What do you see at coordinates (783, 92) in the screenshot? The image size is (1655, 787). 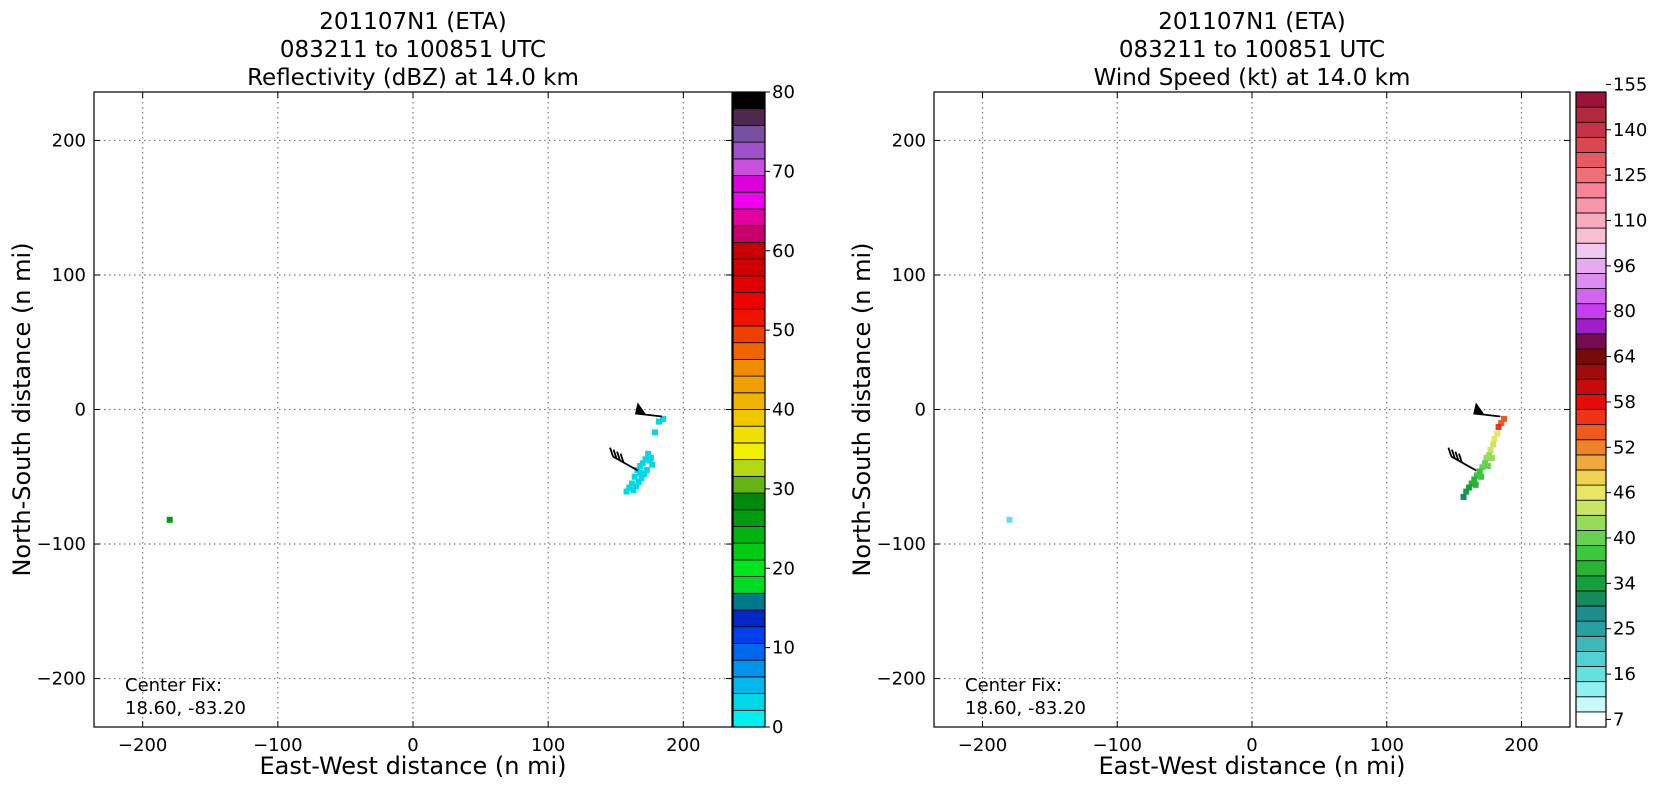 I see `colorbar-tick-label: 80` at bounding box center [783, 92].